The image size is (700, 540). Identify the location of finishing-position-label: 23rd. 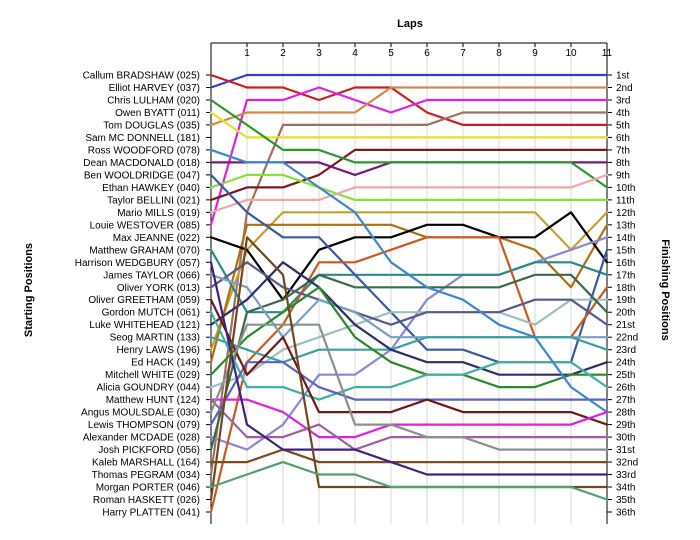
(626, 350).